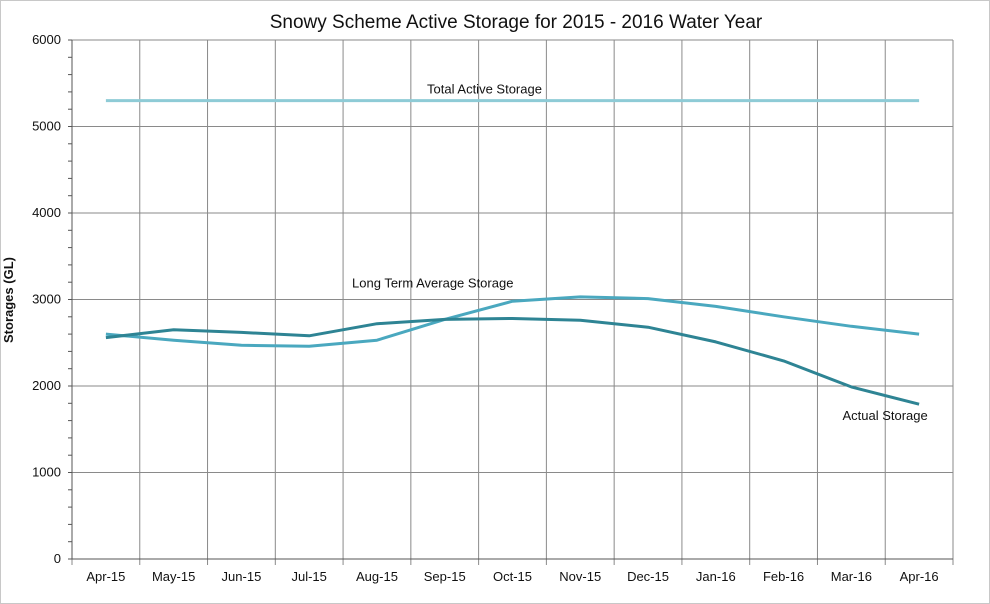  I want to click on x-tick-label: Apr-15, so click(105, 576).